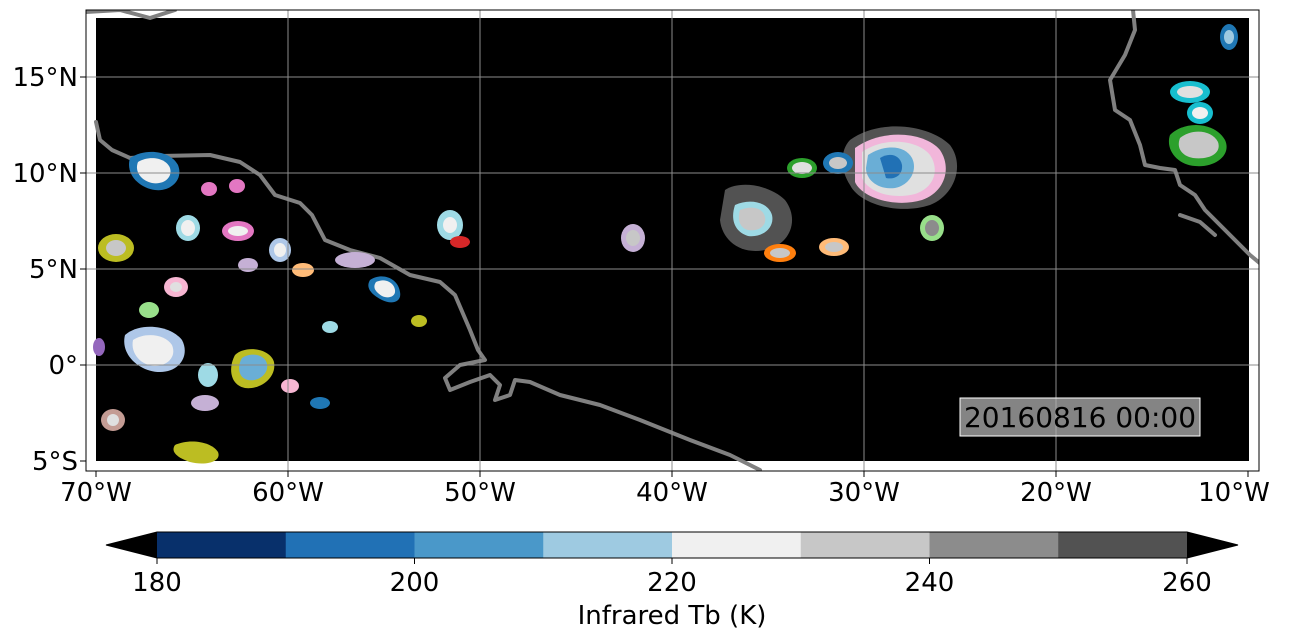 The height and width of the screenshot is (640, 1297). What do you see at coordinates (131, 545) in the screenshot?
I see `colorbar-low-extend` at bounding box center [131, 545].